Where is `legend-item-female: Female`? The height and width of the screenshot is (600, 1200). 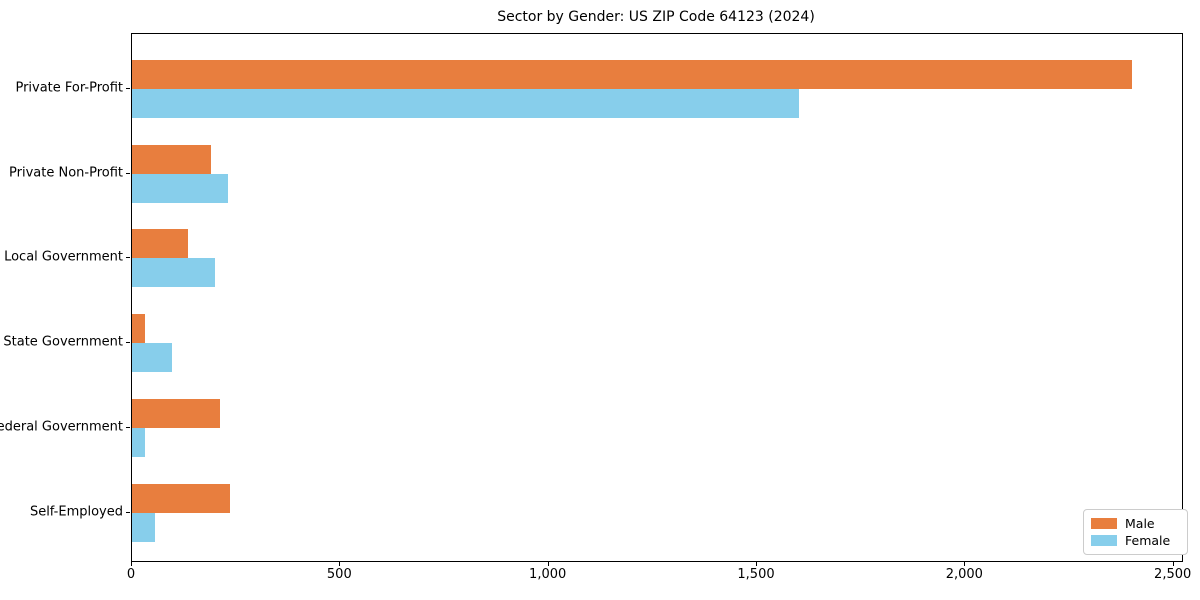 legend-item-female: Female is located at coordinates (1135, 540).